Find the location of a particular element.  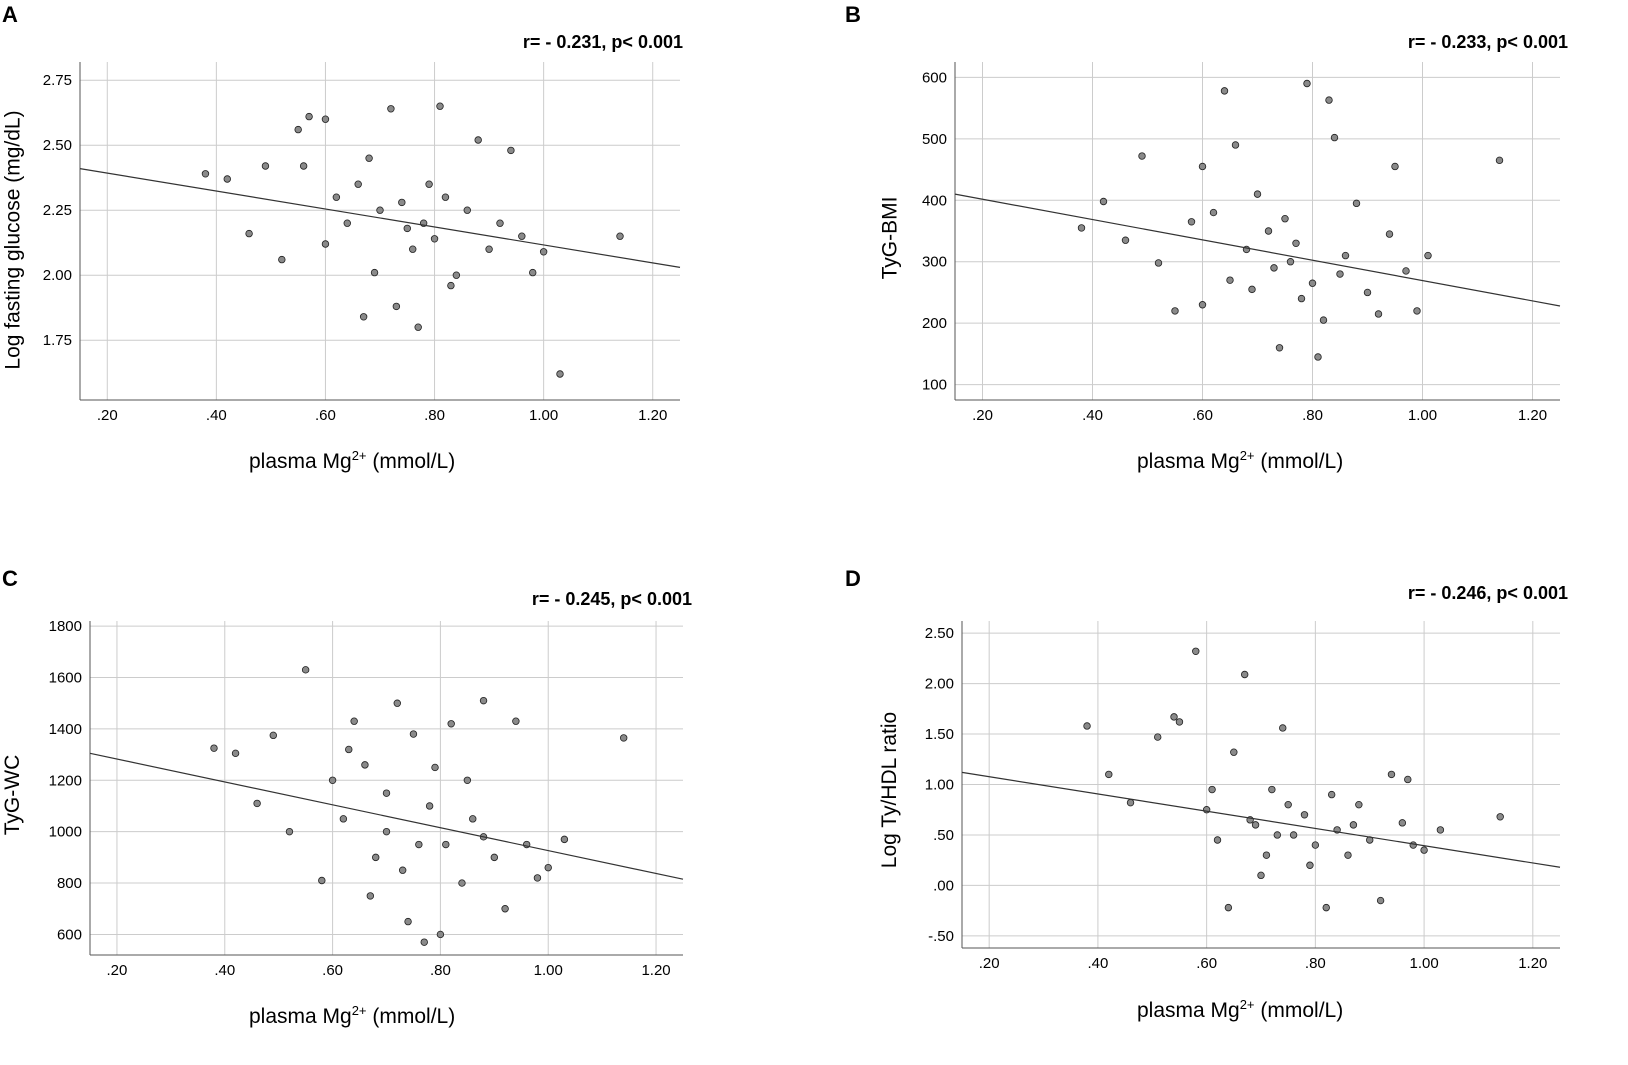

correlation-label: r= - 0.231, p< 0.001 is located at coordinates (602, 42).